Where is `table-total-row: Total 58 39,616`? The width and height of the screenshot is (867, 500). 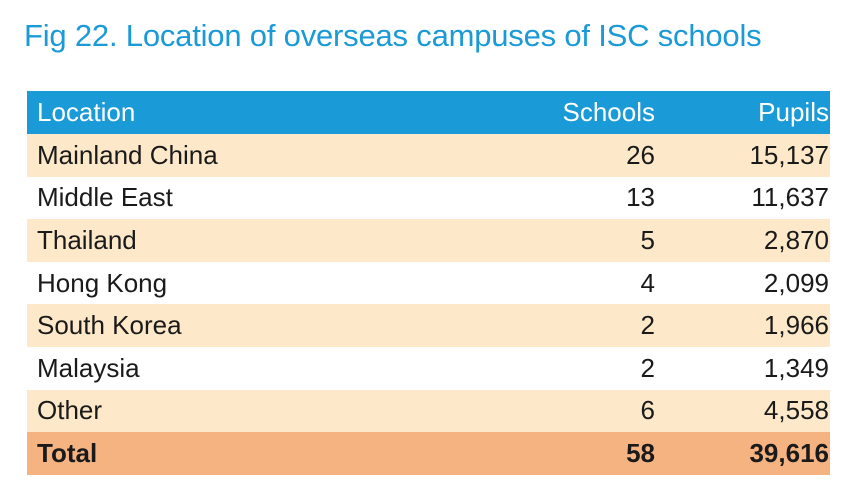
table-total-row: Total 58 39,616 is located at coordinates (428, 453).